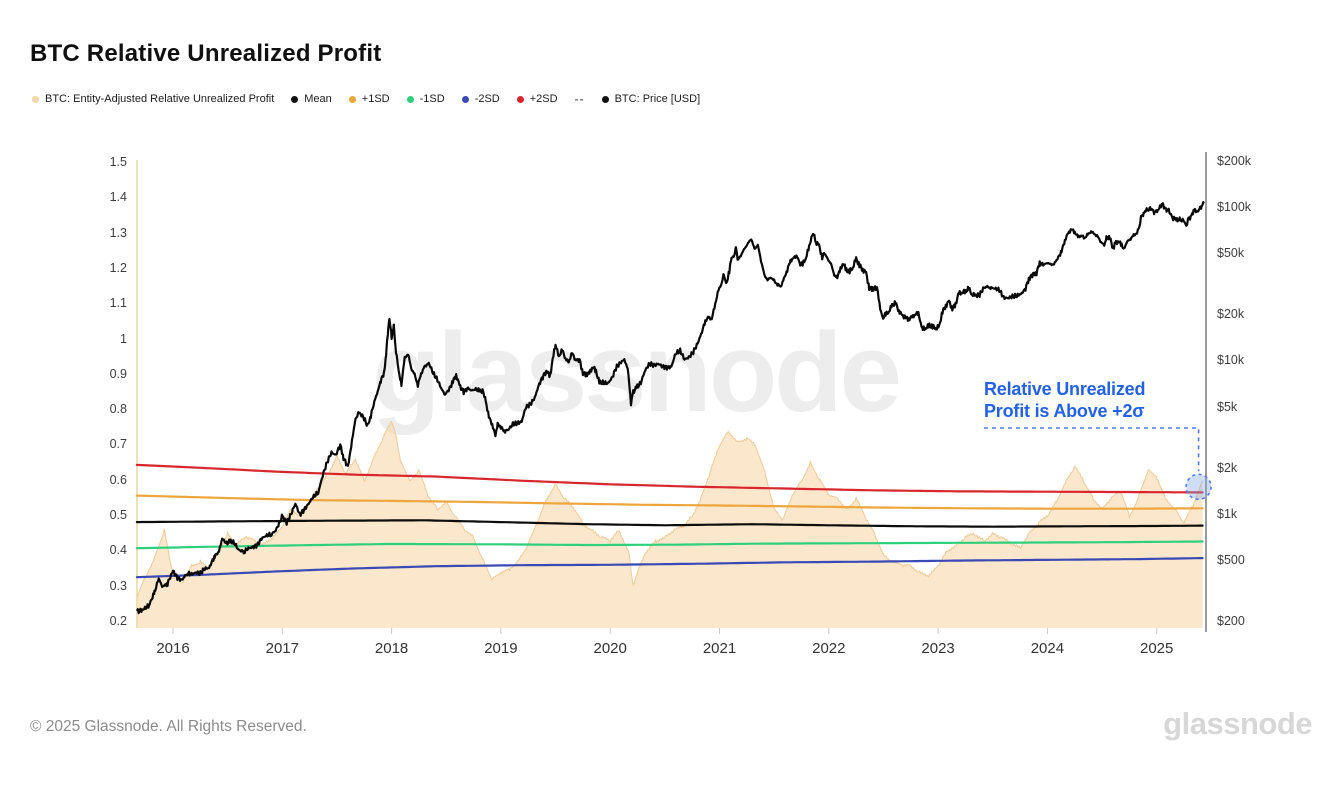  What do you see at coordinates (432, 99) in the screenshot?
I see `legend-item-label: -1SD` at bounding box center [432, 99].